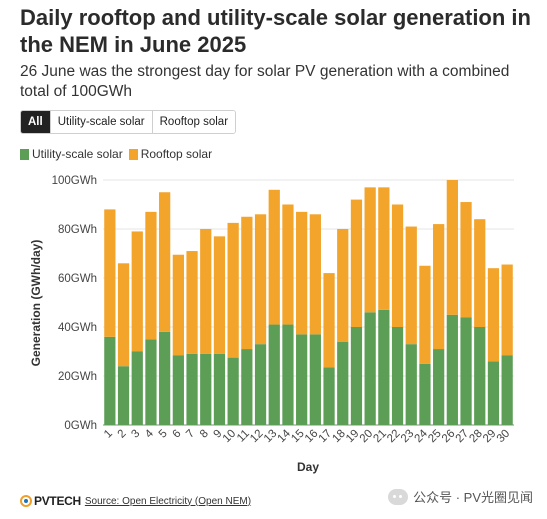 The height and width of the screenshot is (519, 547). I want to click on toggle-rooftop-button: Rooftop solar, so click(194, 122).